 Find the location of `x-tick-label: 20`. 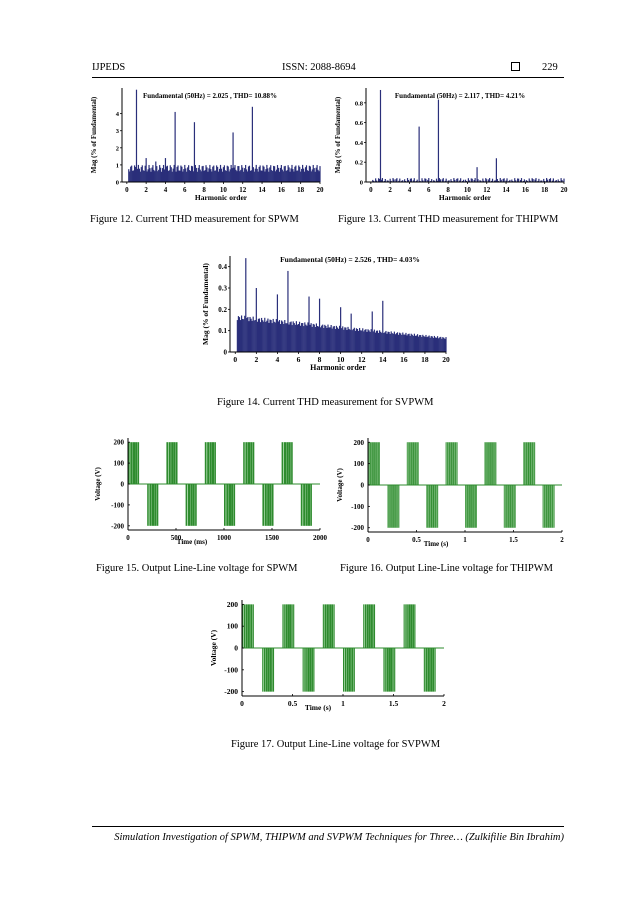

x-tick-label: 20 is located at coordinates (565, 190).